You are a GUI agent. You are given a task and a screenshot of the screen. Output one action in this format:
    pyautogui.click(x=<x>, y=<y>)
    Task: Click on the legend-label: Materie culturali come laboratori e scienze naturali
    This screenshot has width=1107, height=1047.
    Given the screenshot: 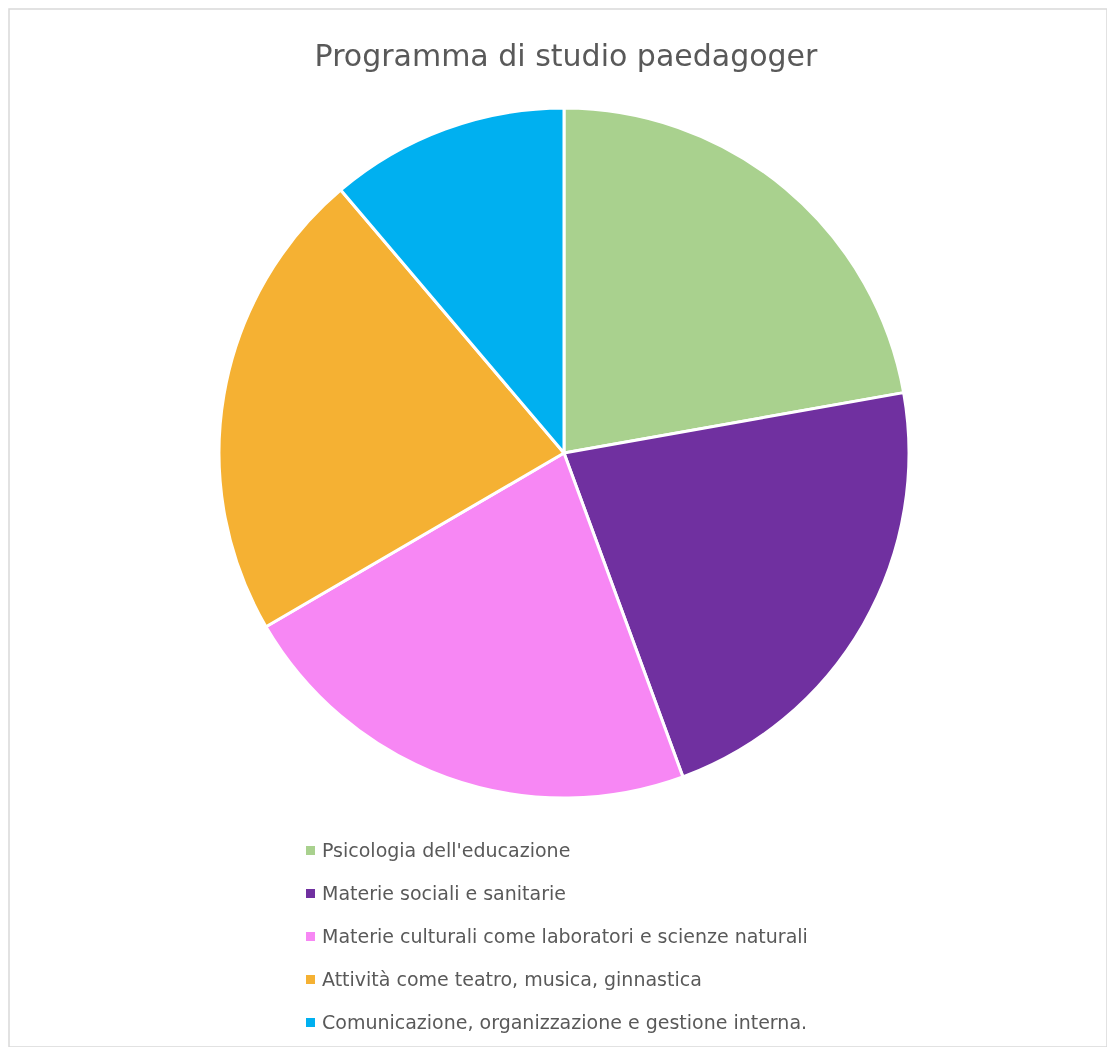 What is the action you would take?
    pyautogui.click(x=565, y=935)
    